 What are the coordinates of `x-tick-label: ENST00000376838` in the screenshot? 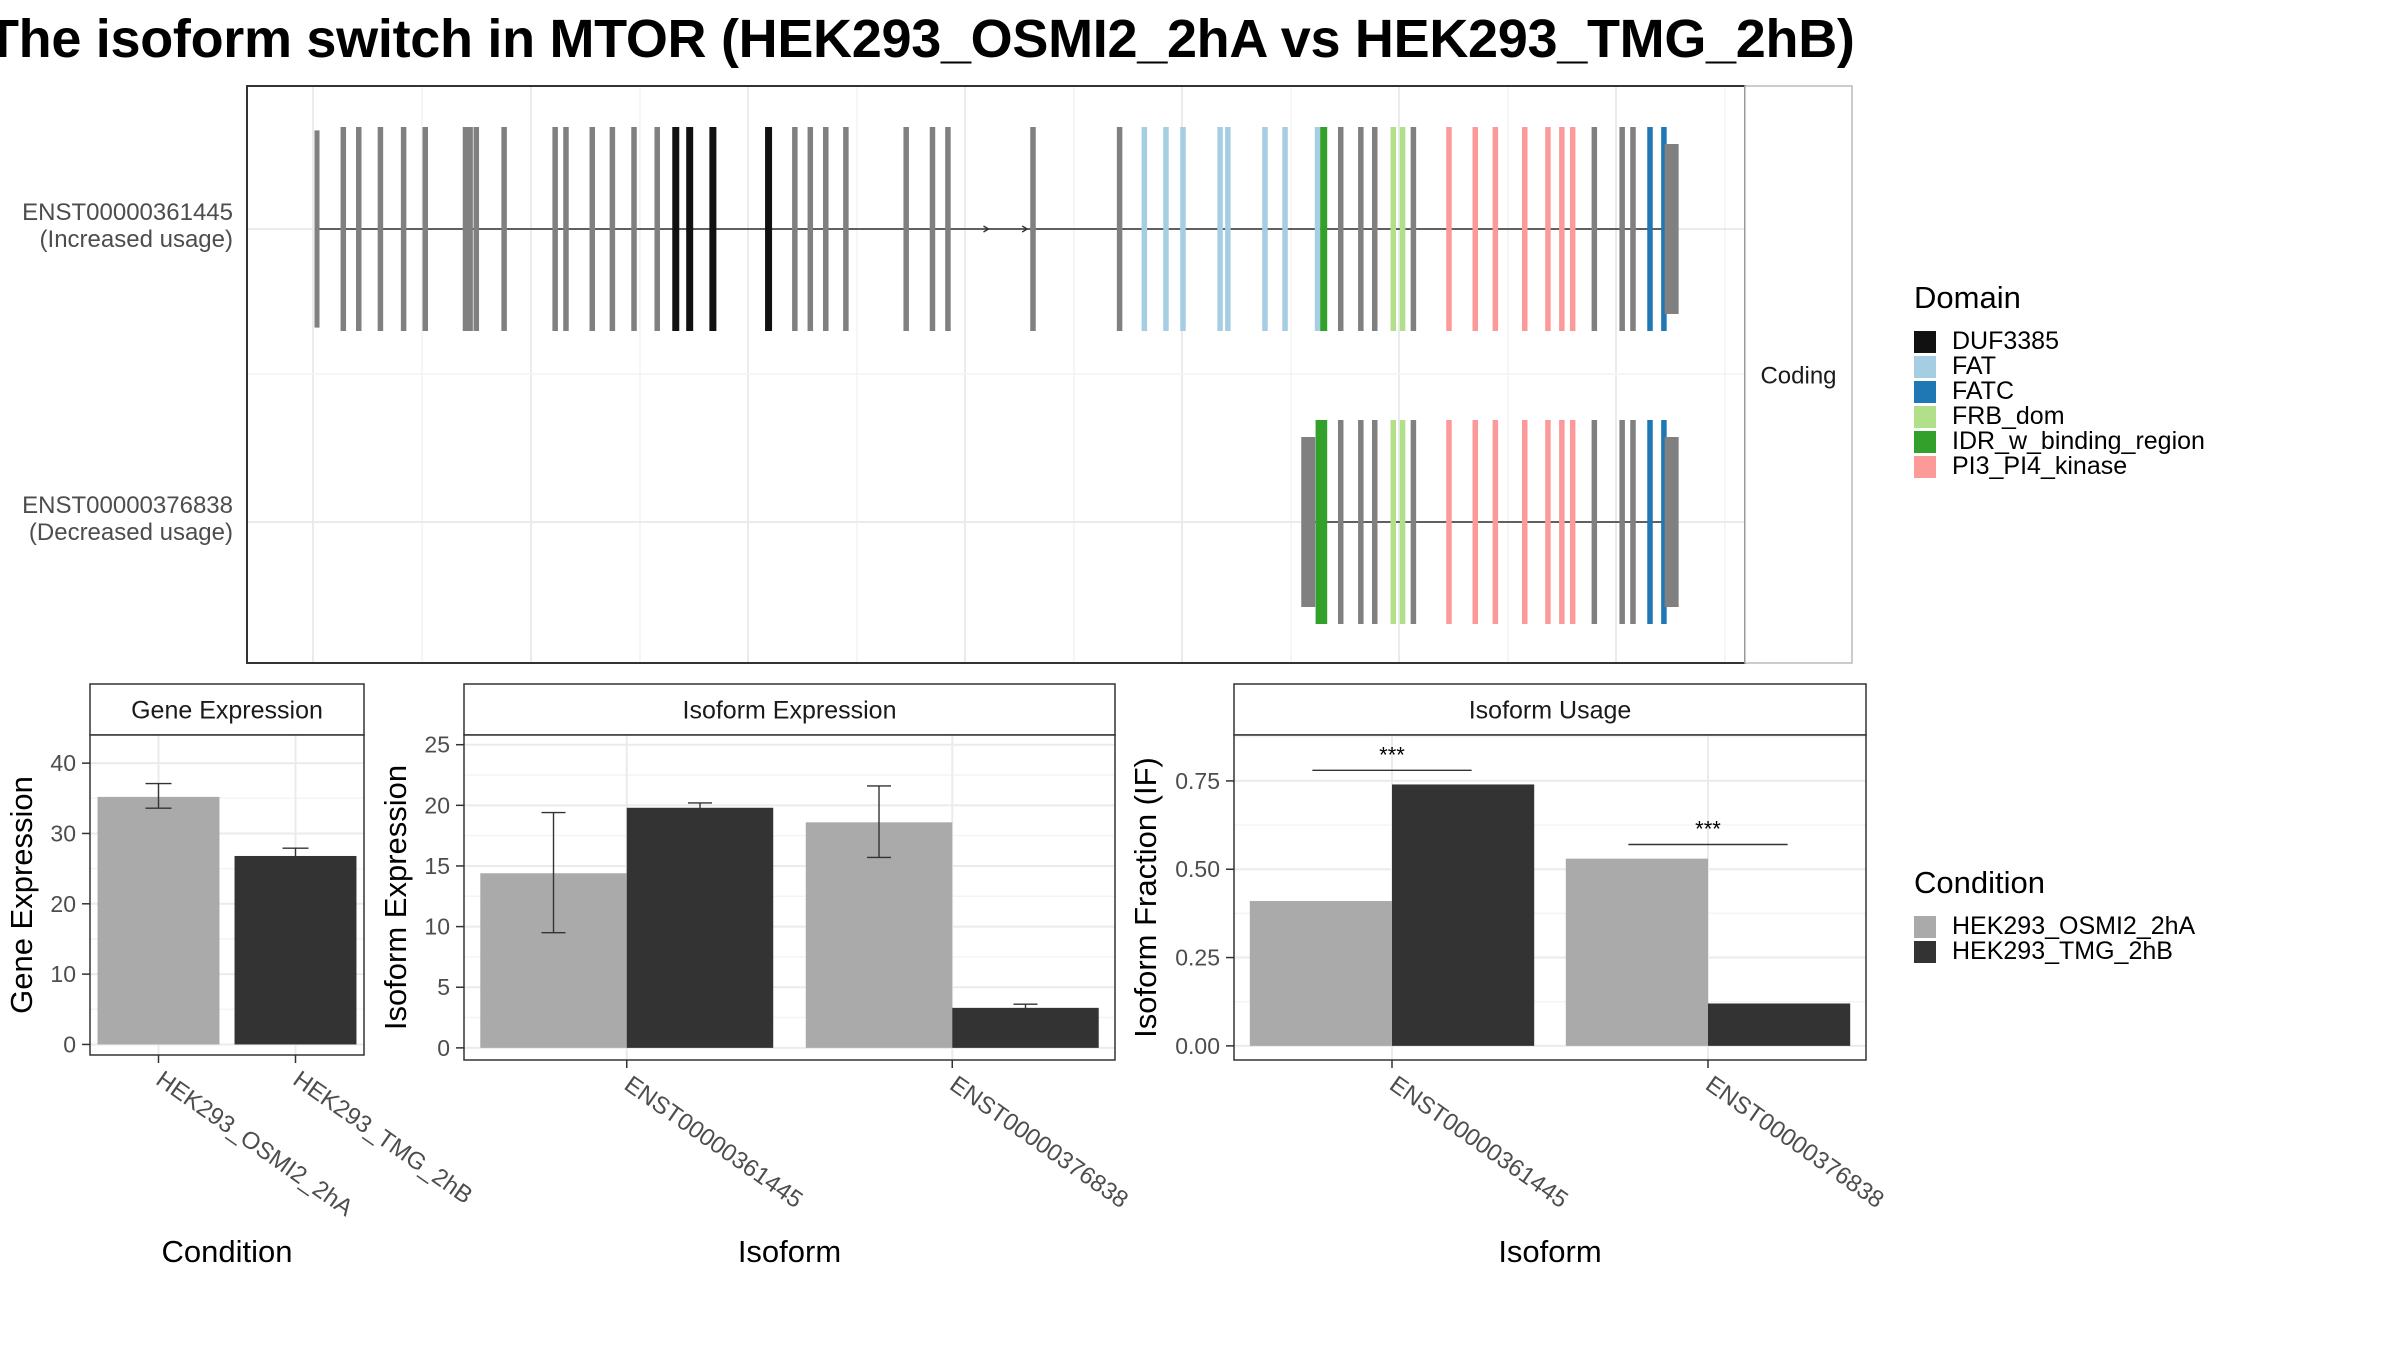 It's located at (1039, 1142).